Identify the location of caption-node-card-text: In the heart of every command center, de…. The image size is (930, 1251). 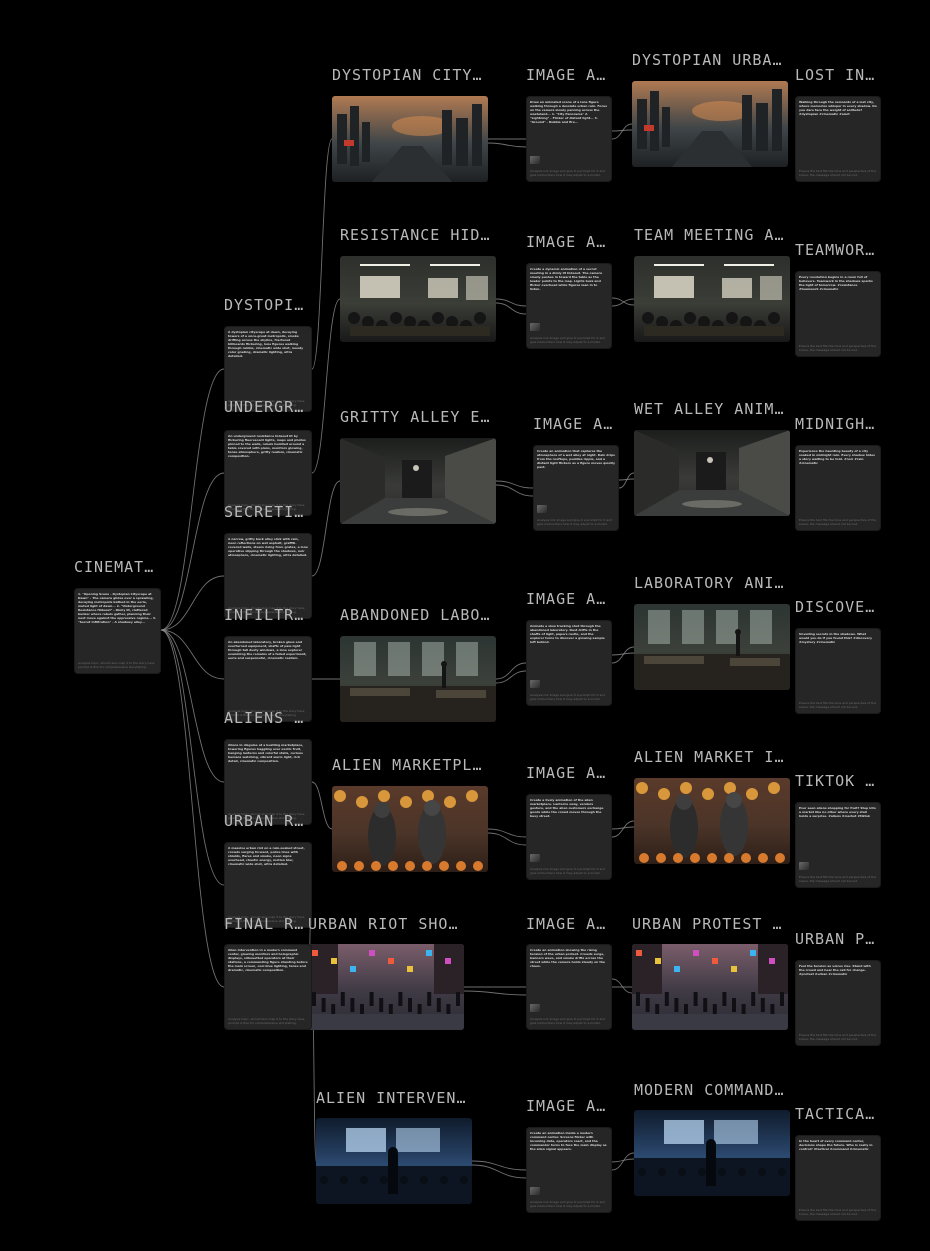
(836, 1145).